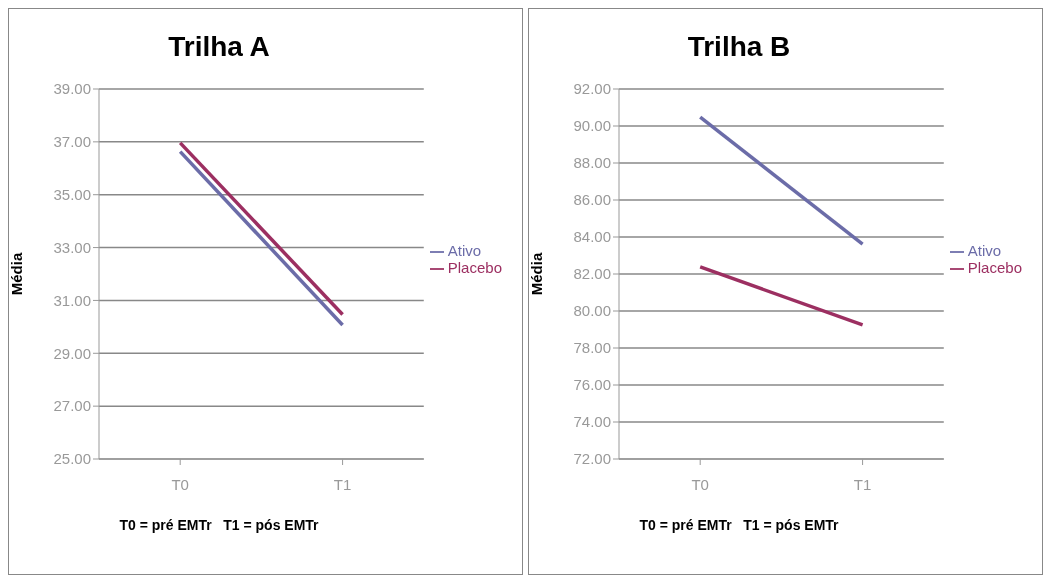 The width and height of the screenshot is (1051, 587). Describe the element at coordinates (739, 47) in the screenshot. I see `chart-title: Trilha B` at that location.